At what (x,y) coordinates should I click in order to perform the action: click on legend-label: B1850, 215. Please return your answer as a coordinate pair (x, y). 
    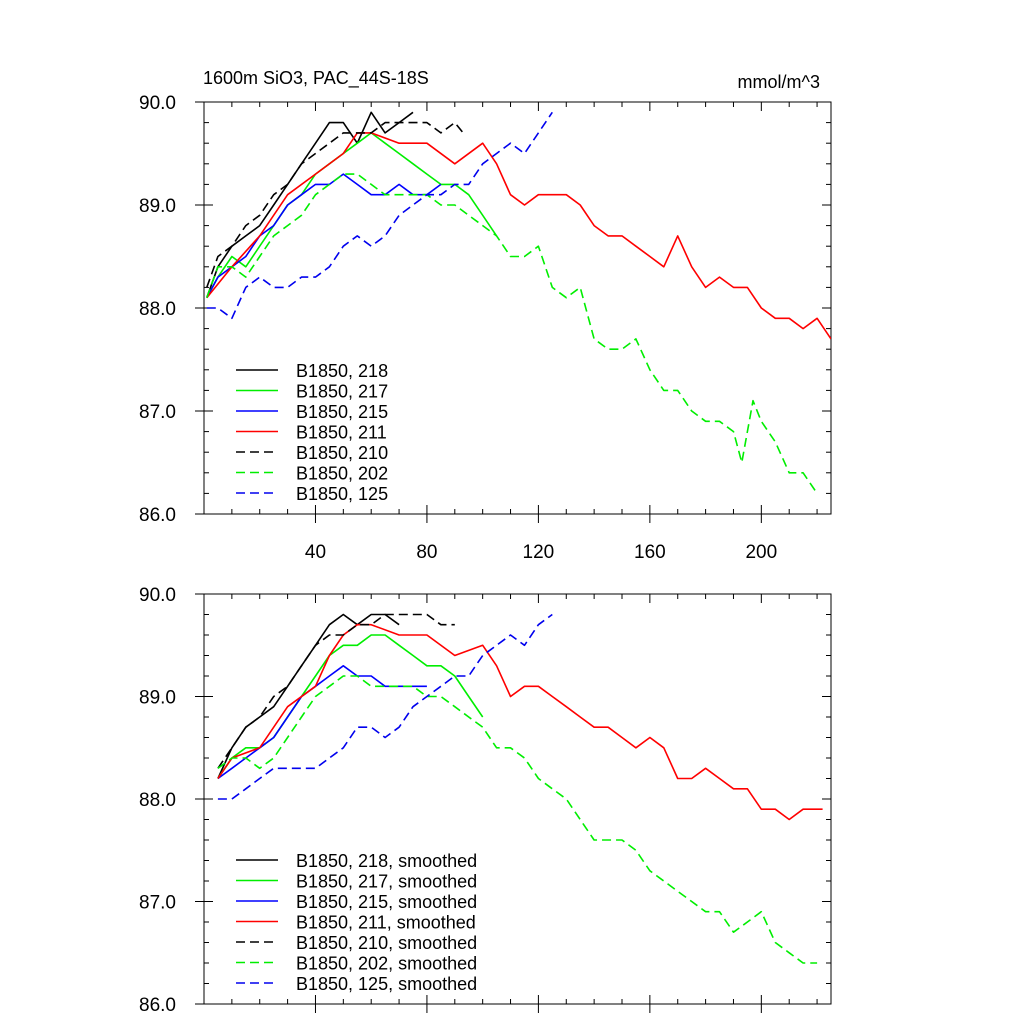
    Looking at the image, I should click on (342, 412).